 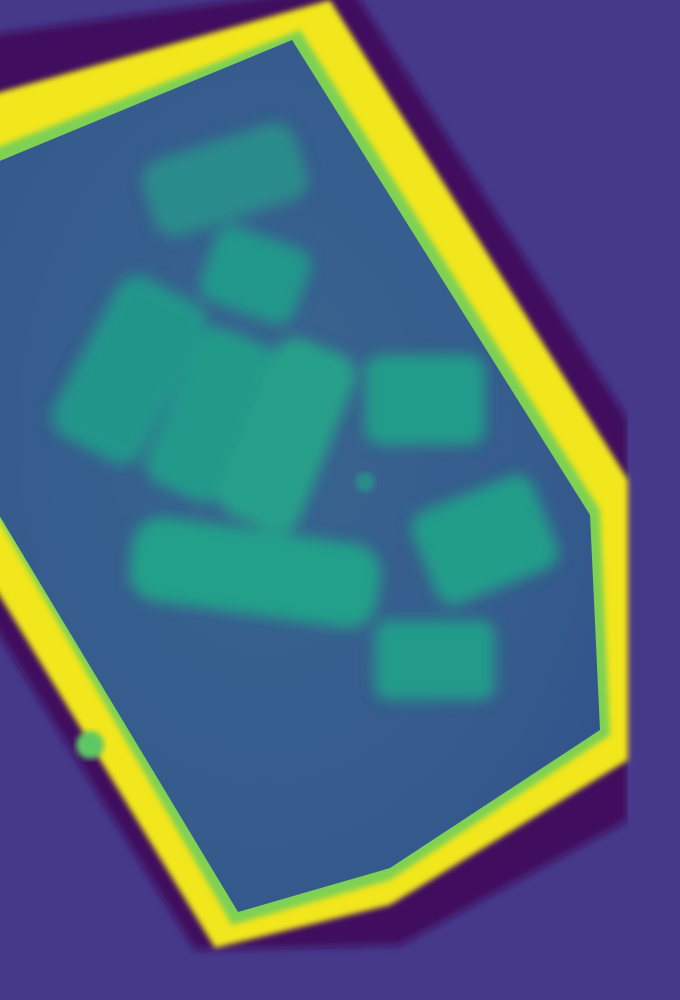 I want to click on center-speck, so click(x=365, y=482).